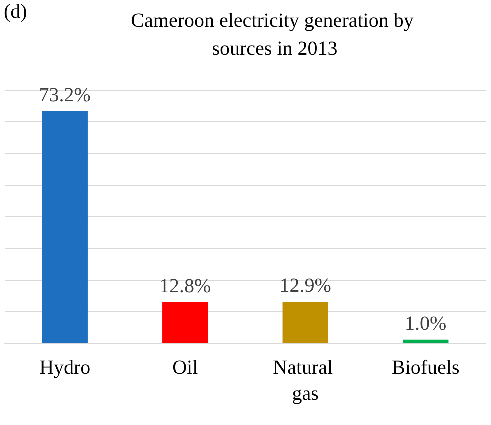 The width and height of the screenshot is (491, 425). I want to click on x-tick-label: Oil, so click(185, 368).